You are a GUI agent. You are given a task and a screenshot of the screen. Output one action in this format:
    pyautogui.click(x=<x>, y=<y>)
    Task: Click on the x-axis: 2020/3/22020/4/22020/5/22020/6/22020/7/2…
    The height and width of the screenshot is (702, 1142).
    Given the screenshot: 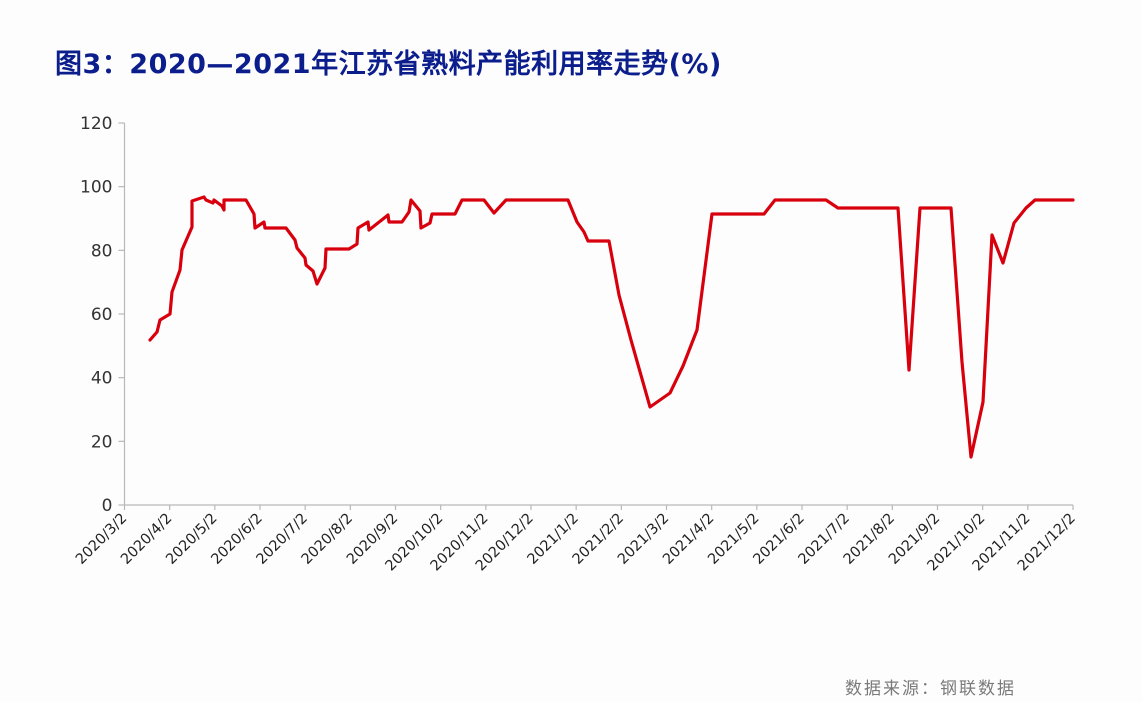 What is the action you would take?
    pyautogui.click(x=576, y=539)
    